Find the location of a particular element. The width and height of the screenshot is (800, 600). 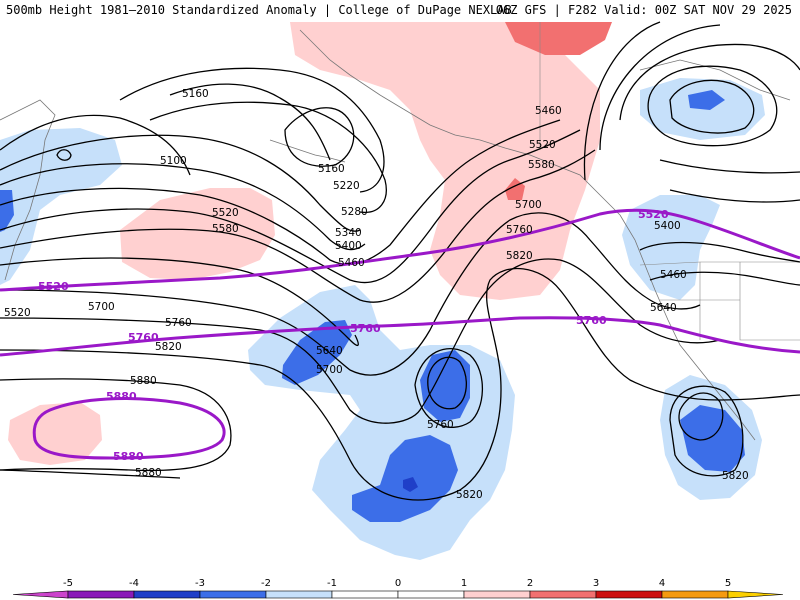

border-us-canada is located at coordinates (719, 263).